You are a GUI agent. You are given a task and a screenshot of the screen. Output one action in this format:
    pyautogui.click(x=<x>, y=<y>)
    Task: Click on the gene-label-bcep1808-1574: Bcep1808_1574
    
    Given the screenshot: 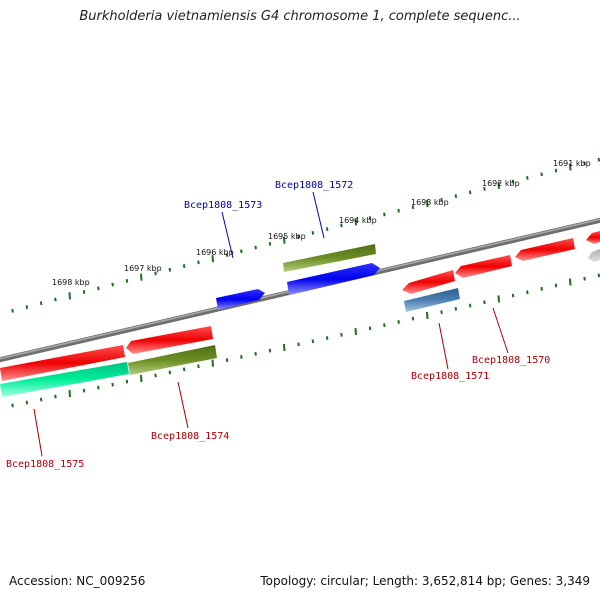 What is the action you would take?
    pyautogui.click(x=190, y=436)
    